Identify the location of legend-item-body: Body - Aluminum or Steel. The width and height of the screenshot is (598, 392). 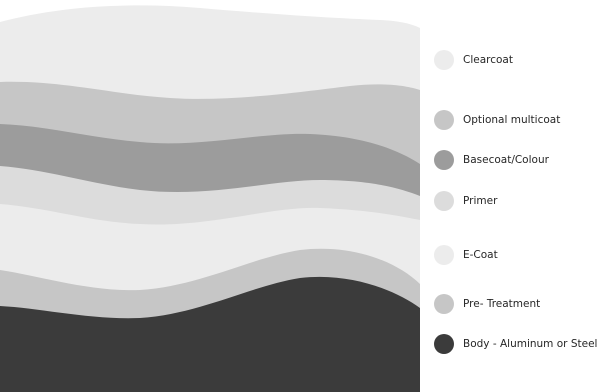
(515, 344).